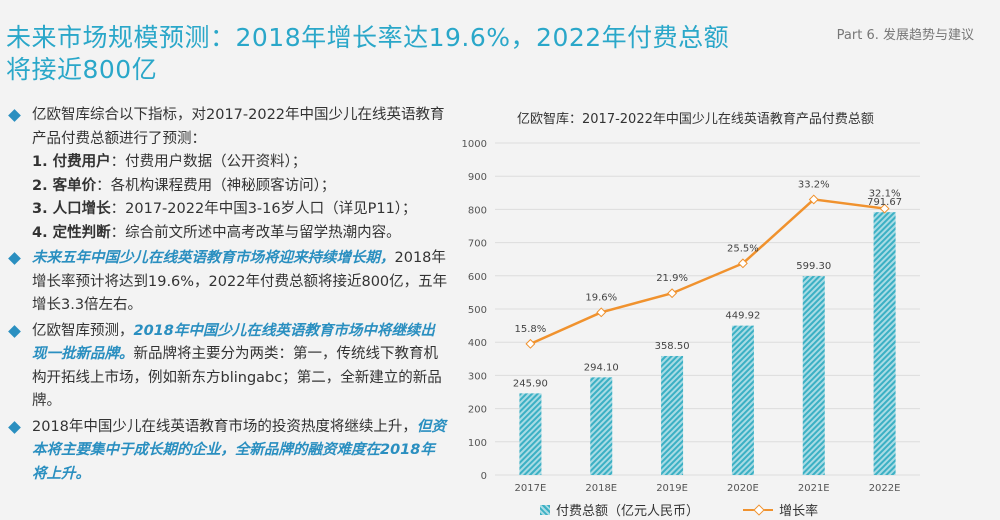 Image resolution: width=1000 pixels, height=520 pixels. What do you see at coordinates (799, 511) in the screenshot?
I see `legend-line-label: 增长率` at bounding box center [799, 511].